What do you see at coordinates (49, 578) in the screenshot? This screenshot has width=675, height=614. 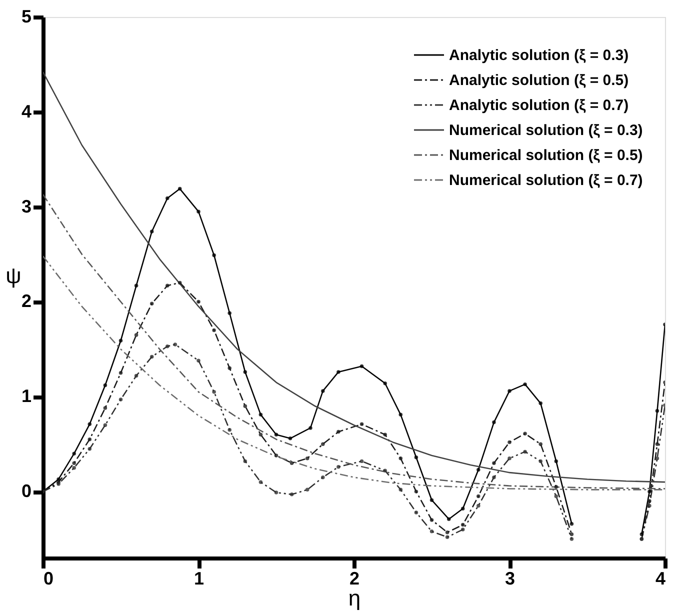 I see `x-tick-label: 0` at bounding box center [49, 578].